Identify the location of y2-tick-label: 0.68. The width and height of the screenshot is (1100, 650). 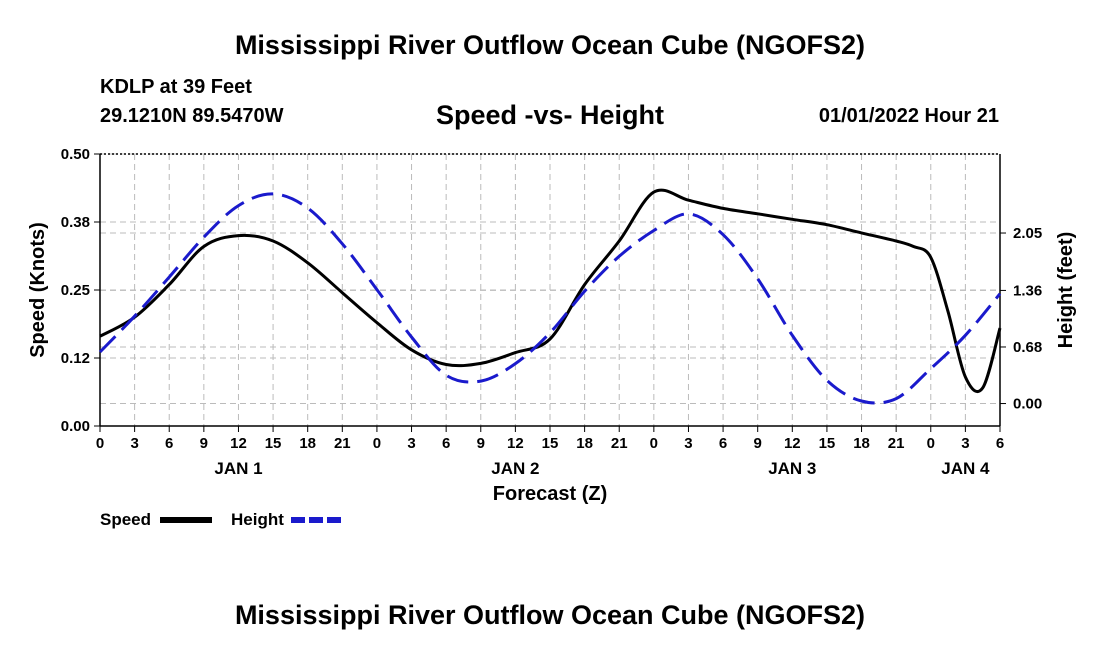
(1027, 347).